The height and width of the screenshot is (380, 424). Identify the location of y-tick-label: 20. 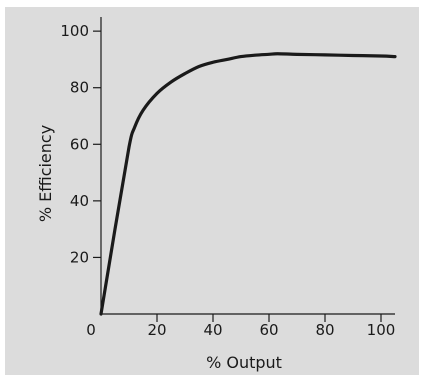
(79, 257).